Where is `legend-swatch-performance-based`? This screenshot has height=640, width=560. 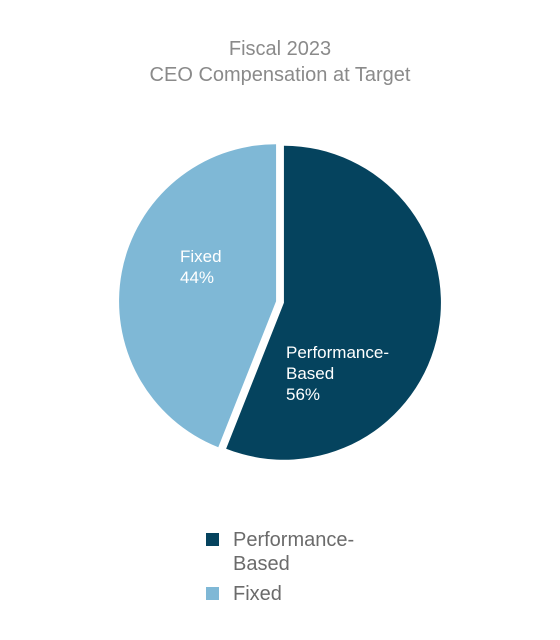
legend-swatch-performance-based is located at coordinates (212, 539).